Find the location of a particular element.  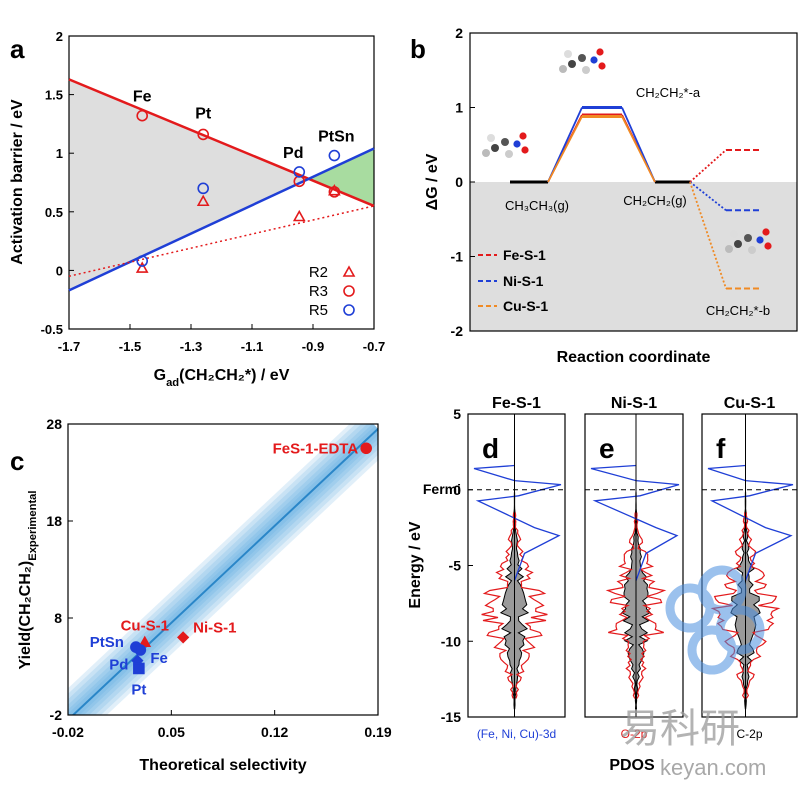

state-label-1: CH₂CH₂*-a is located at coordinates (668, 92).